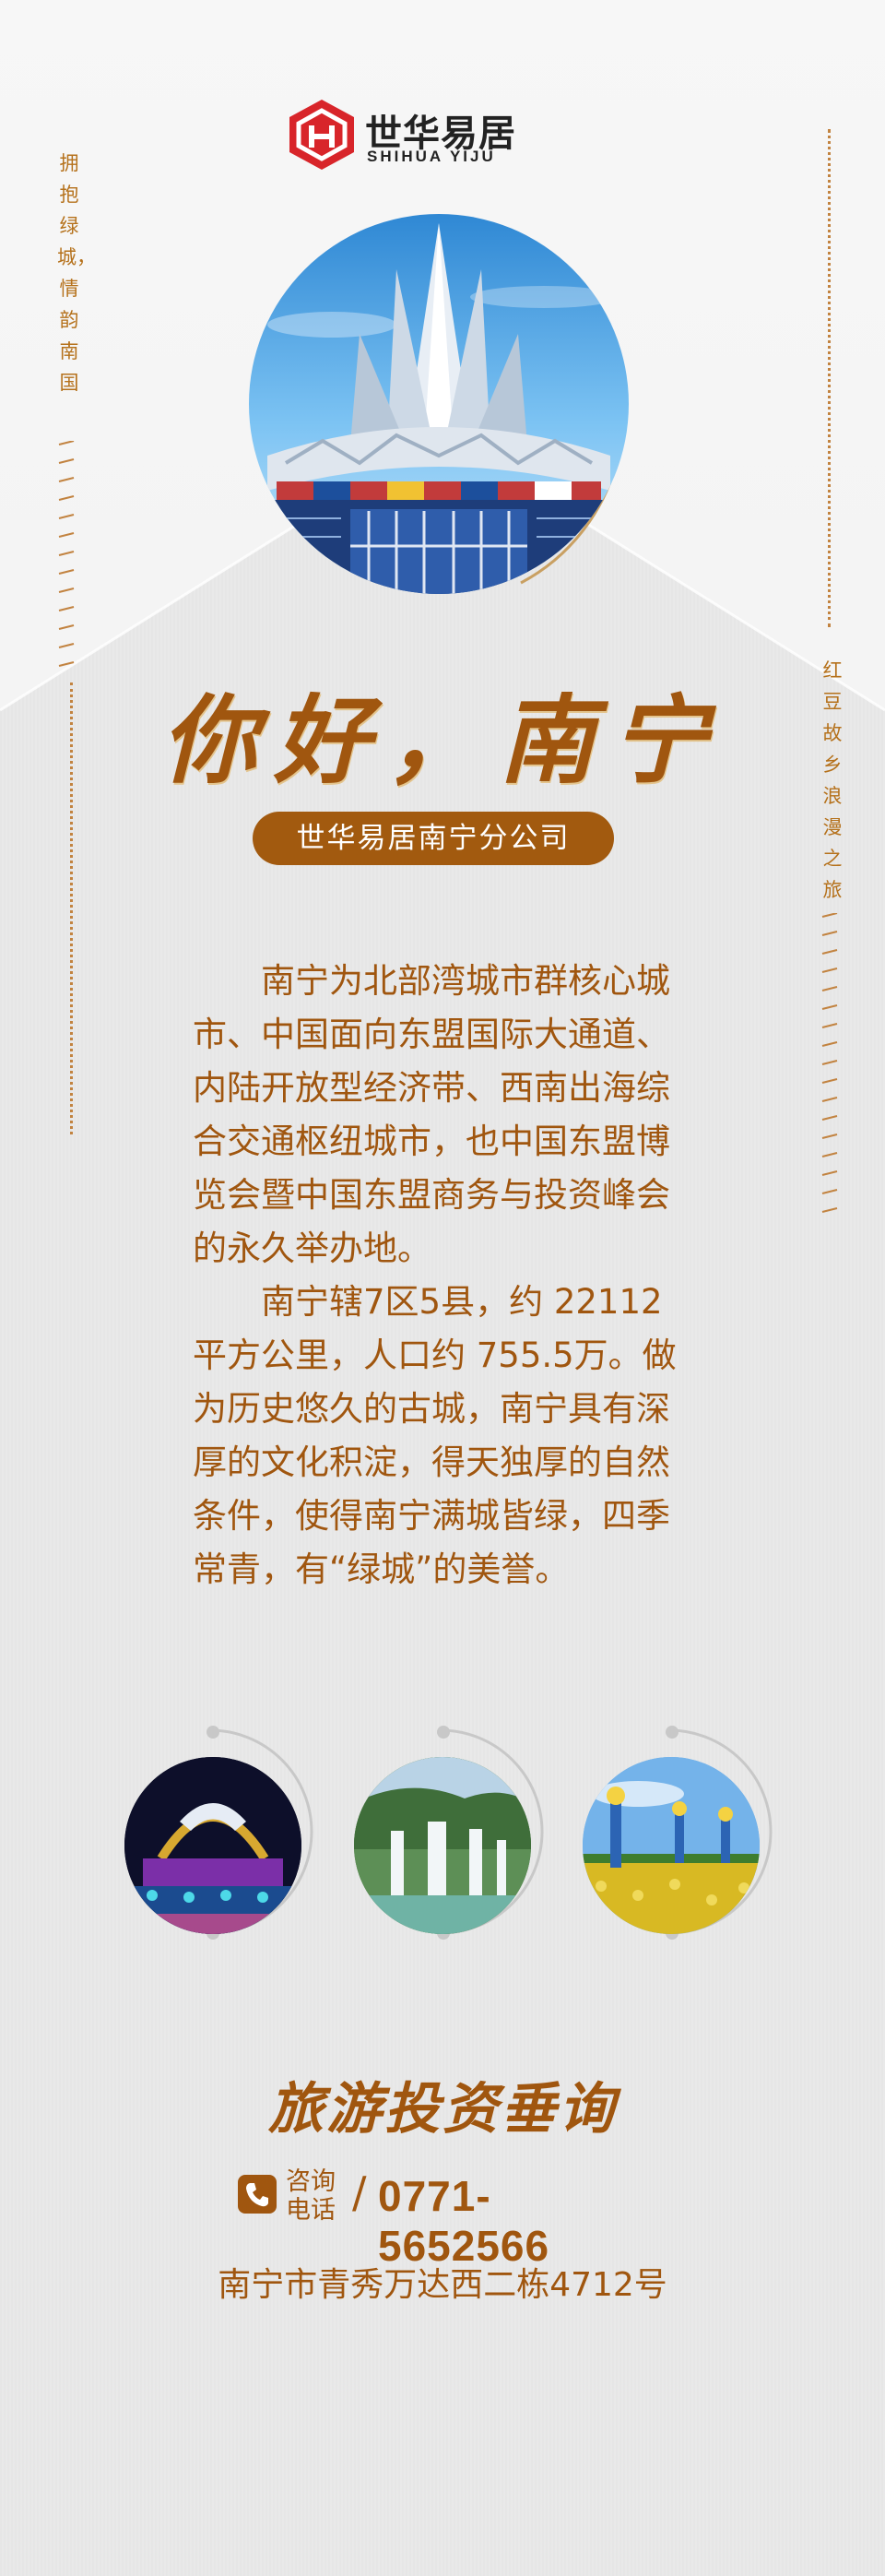 This screenshot has height=2576, width=885. I want to click on brand-name-en: SHIHUA YIJU, so click(431, 156).